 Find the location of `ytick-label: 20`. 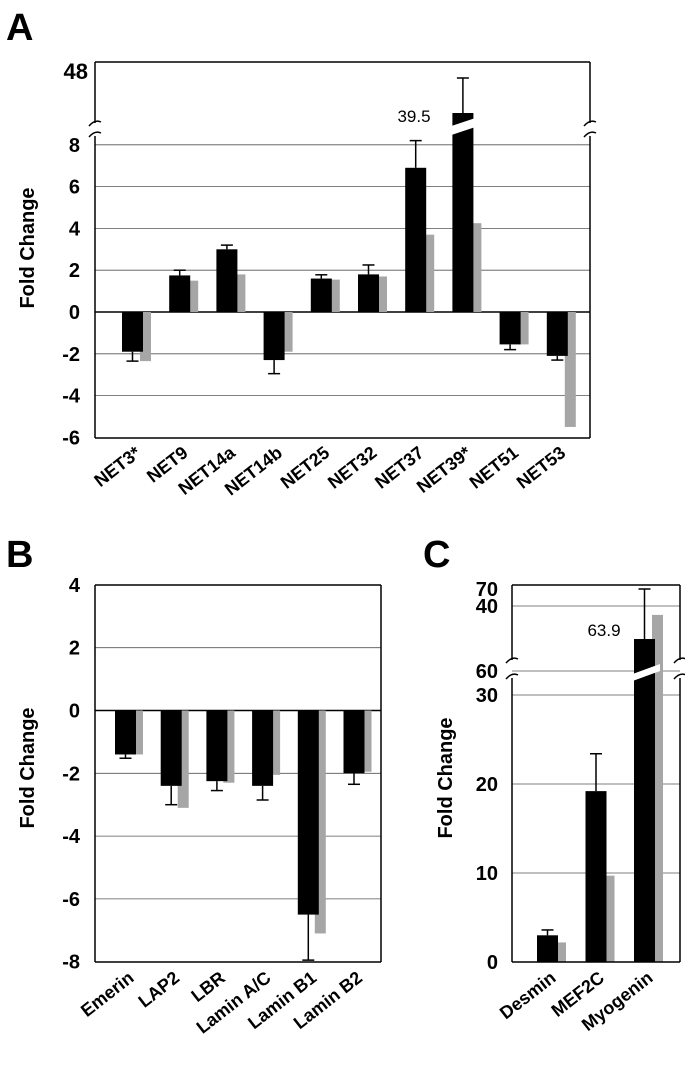

ytick-label: 20 is located at coordinates (487, 785).